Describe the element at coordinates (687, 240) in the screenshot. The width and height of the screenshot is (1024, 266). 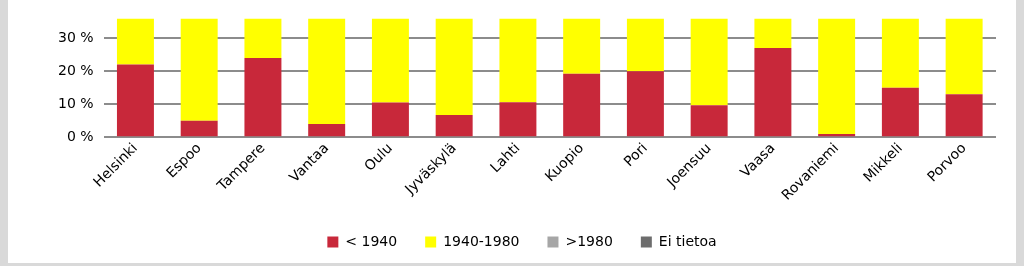
I see `legend-label: Ei tietoa` at that location.